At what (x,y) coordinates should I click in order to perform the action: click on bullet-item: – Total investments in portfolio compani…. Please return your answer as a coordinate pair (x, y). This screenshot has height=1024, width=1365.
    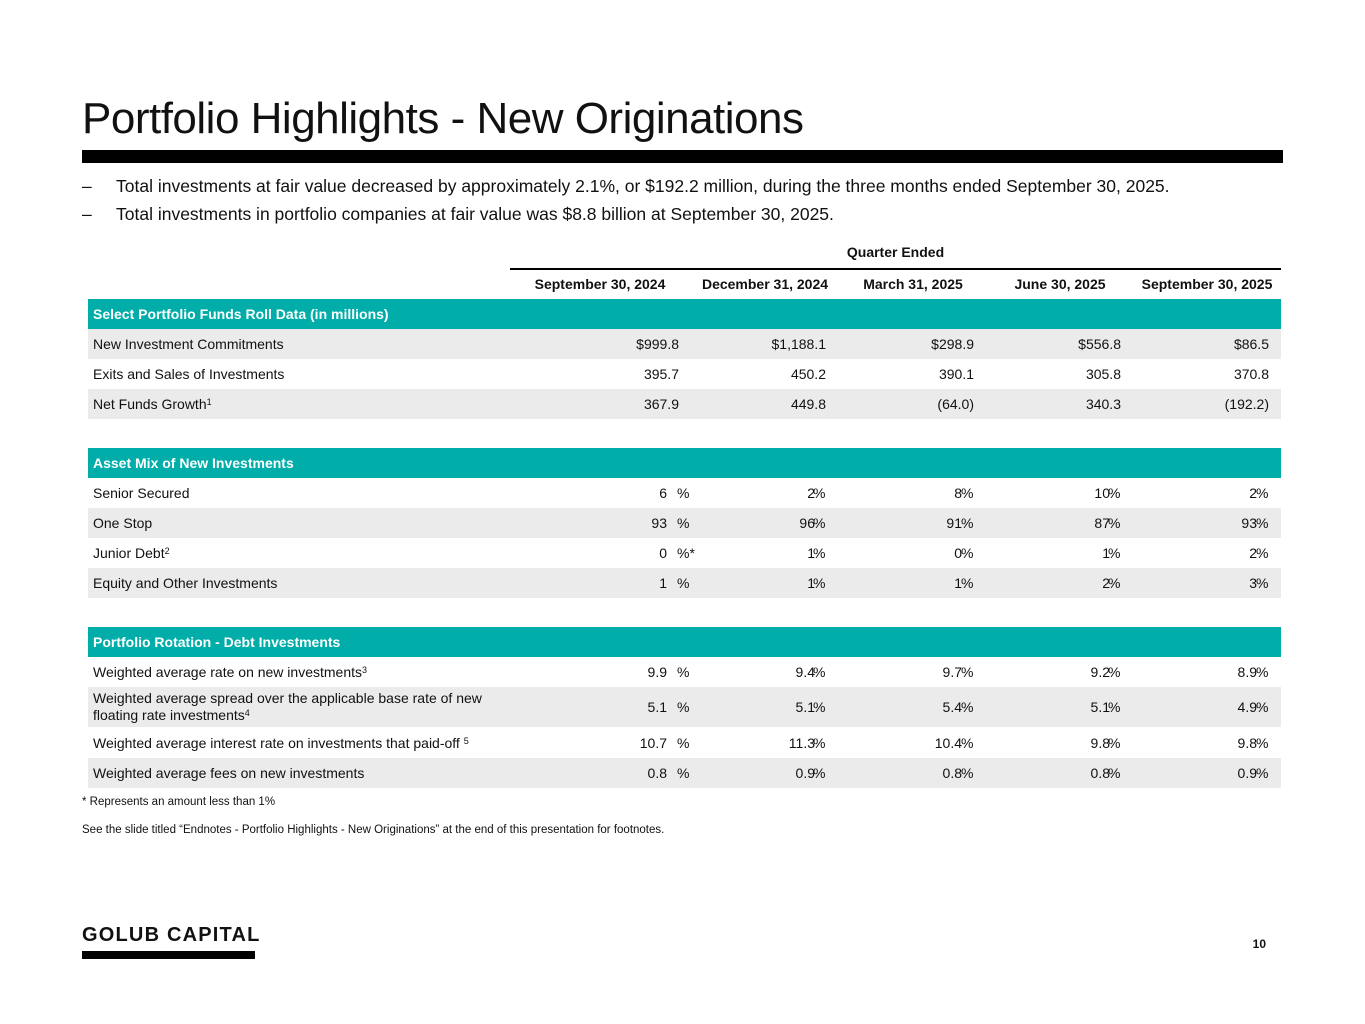
    Looking at the image, I should click on (682, 214).